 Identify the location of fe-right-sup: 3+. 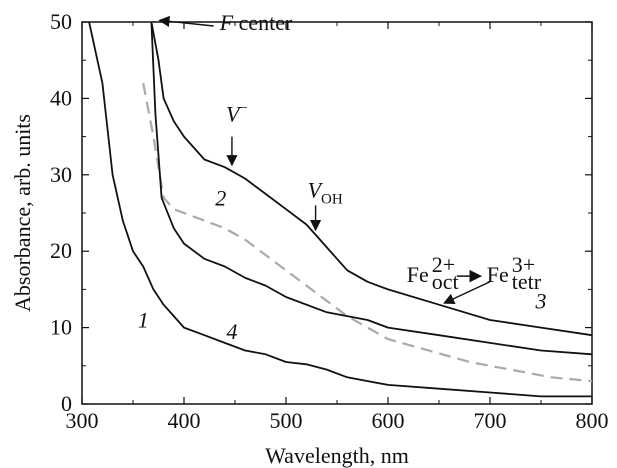
(523, 264).